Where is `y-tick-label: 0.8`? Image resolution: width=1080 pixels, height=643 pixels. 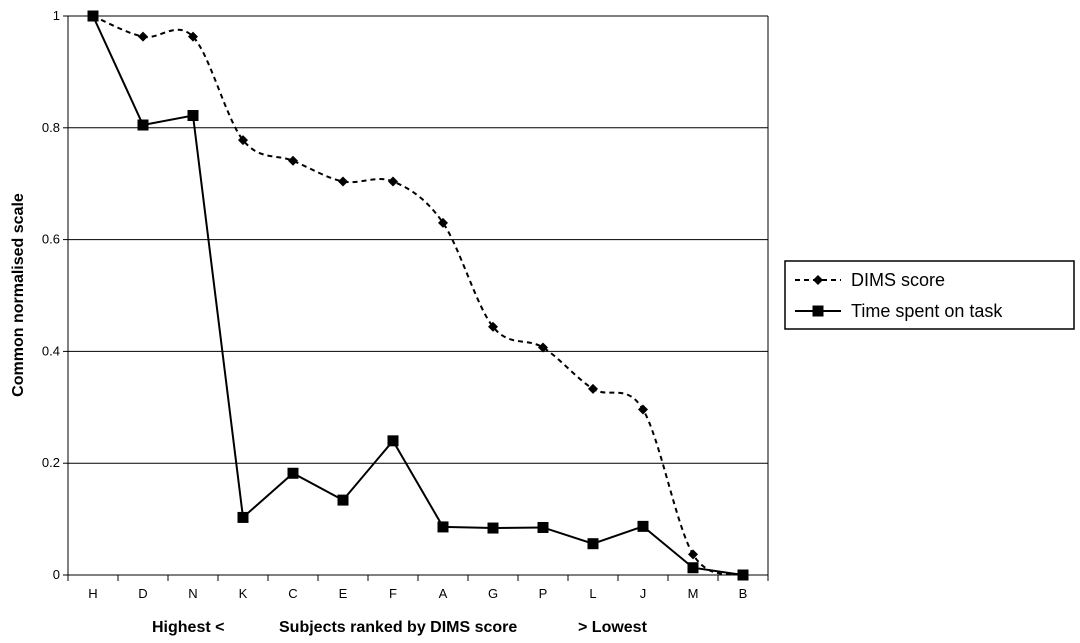 y-tick-label: 0.8 is located at coordinates (51, 127).